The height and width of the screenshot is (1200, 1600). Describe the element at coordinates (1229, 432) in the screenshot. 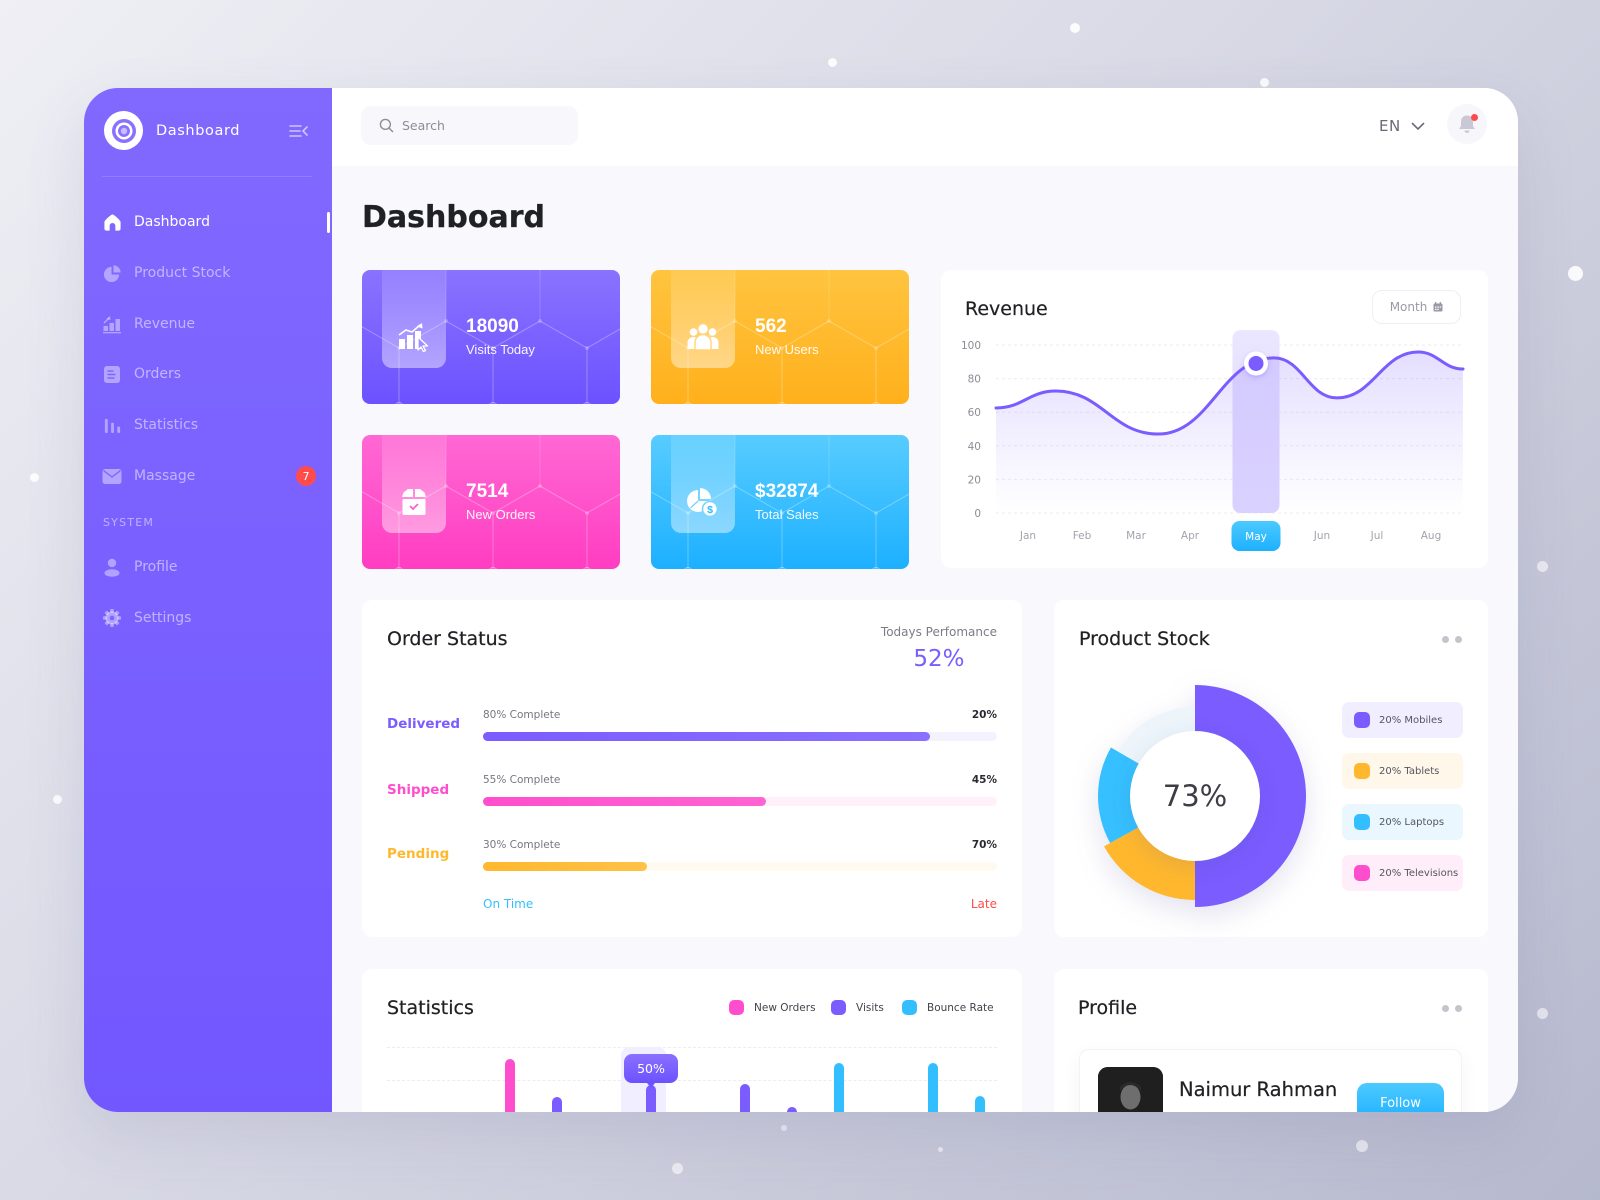

I see `revenue-area` at that location.